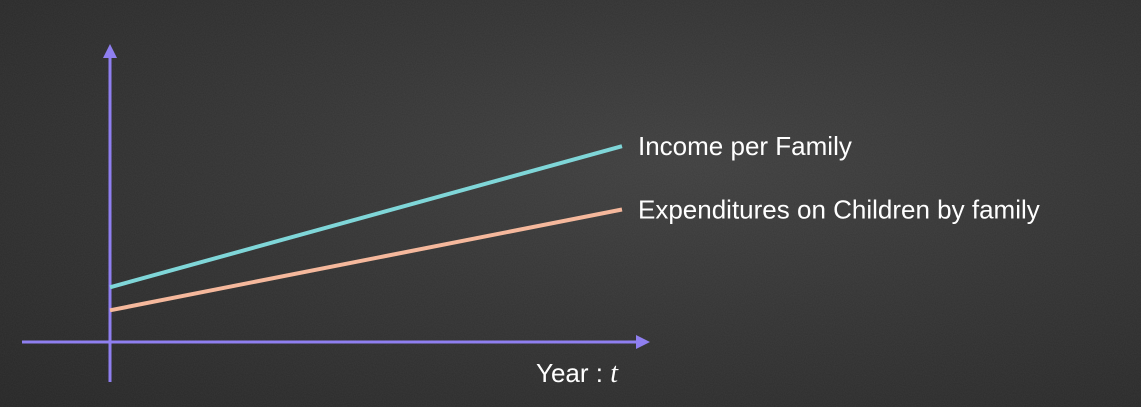 The width and height of the screenshot is (1141, 407). I want to click on series-label-income-per-family: Income per Family, so click(745, 146).